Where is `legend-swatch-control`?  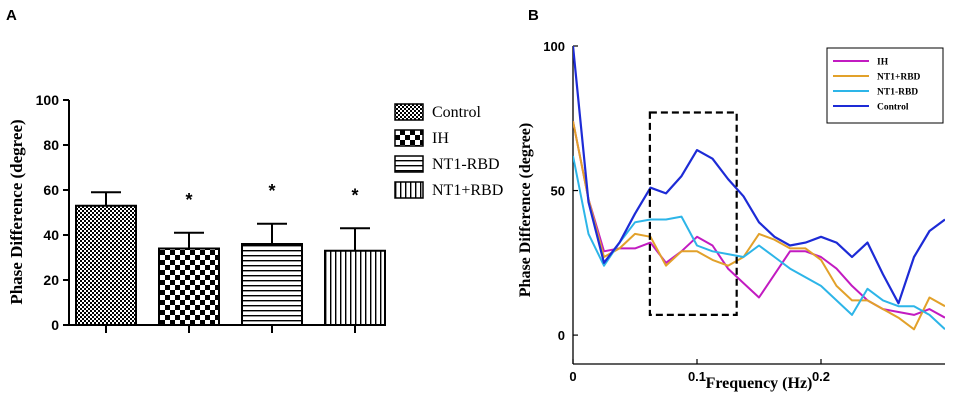 legend-swatch-control is located at coordinates (409, 112).